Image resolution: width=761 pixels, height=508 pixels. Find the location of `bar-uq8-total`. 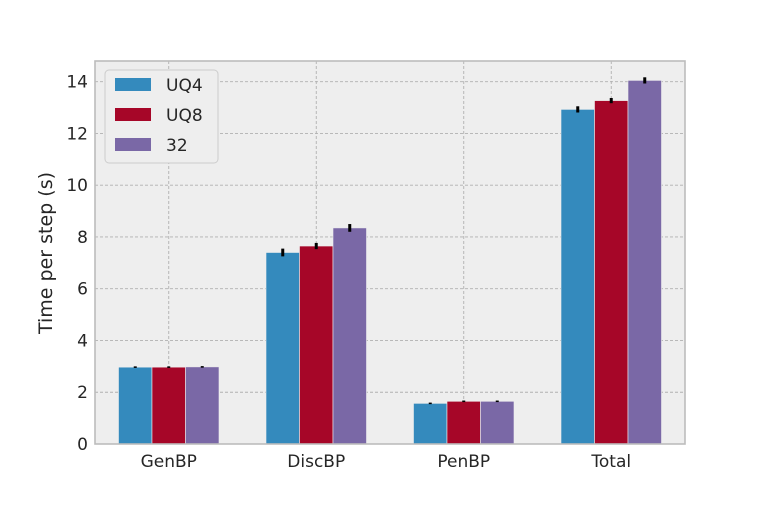

bar-uq8-total is located at coordinates (611, 272).